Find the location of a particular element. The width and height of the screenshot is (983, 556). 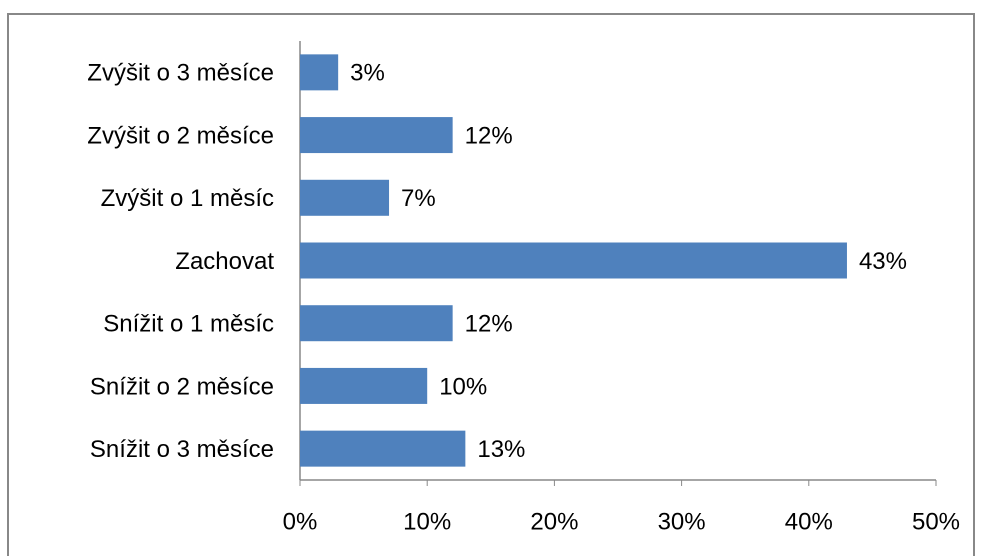

x-tick-label: 20% is located at coordinates (554, 521).